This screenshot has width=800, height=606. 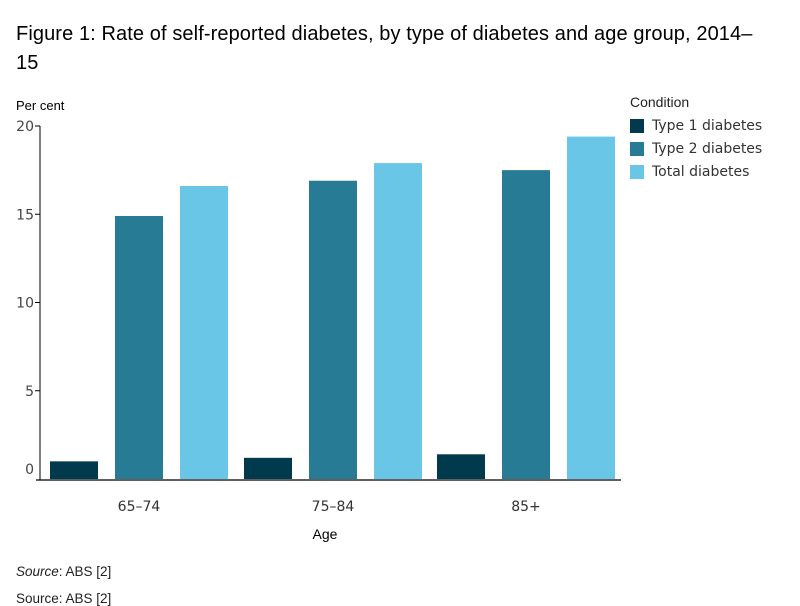 What do you see at coordinates (37, 598) in the screenshot?
I see `source-label-duplicate: Source` at bounding box center [37, 598].